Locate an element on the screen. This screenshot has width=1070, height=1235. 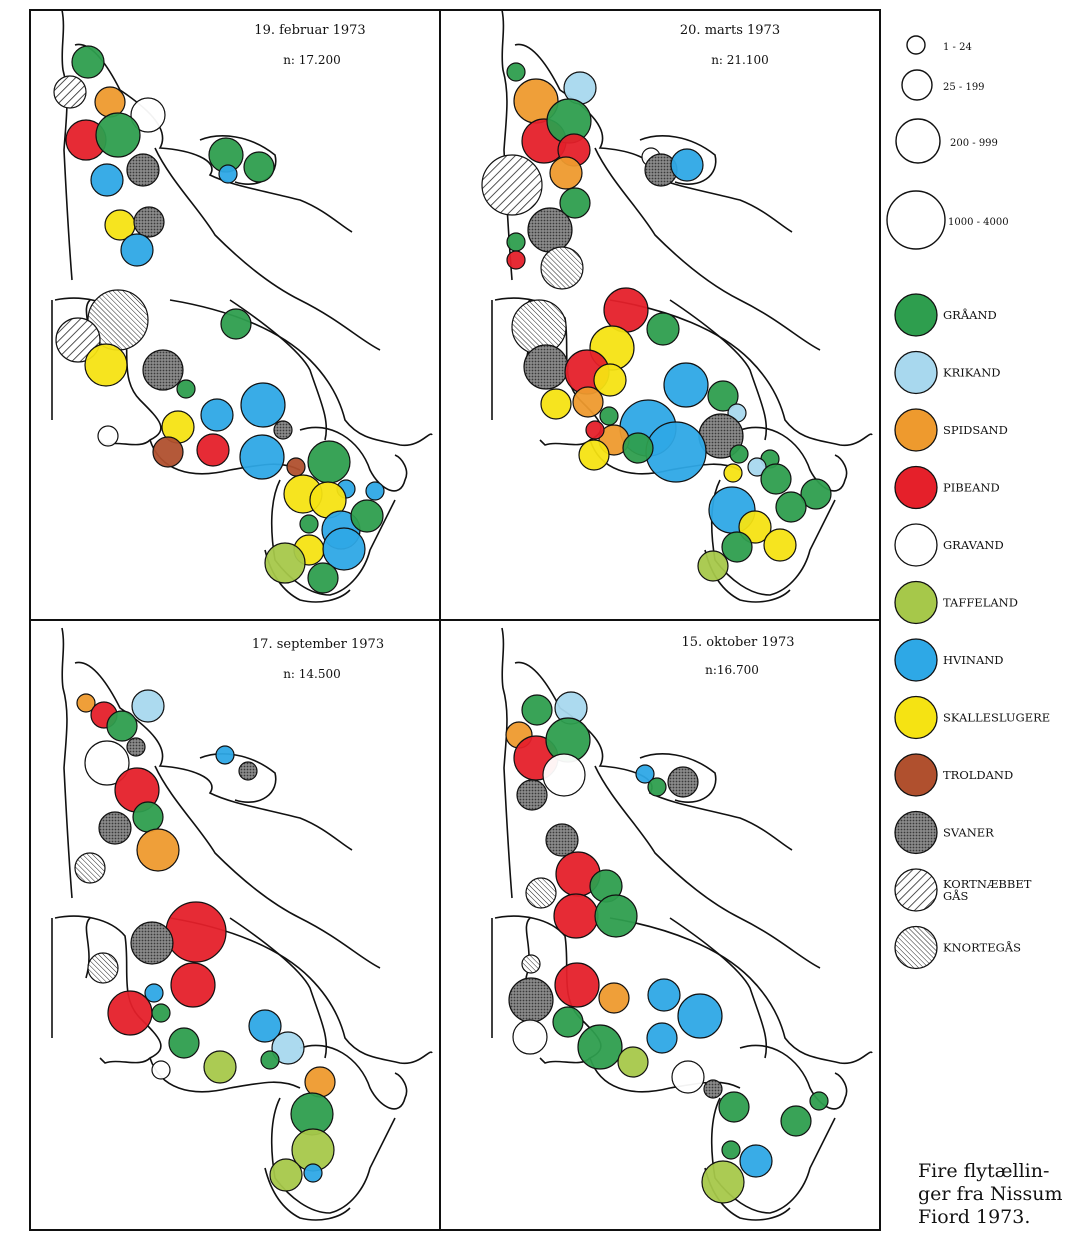
legend-label-spidsand: SPIDSAND is located at coordinates (975, 430).